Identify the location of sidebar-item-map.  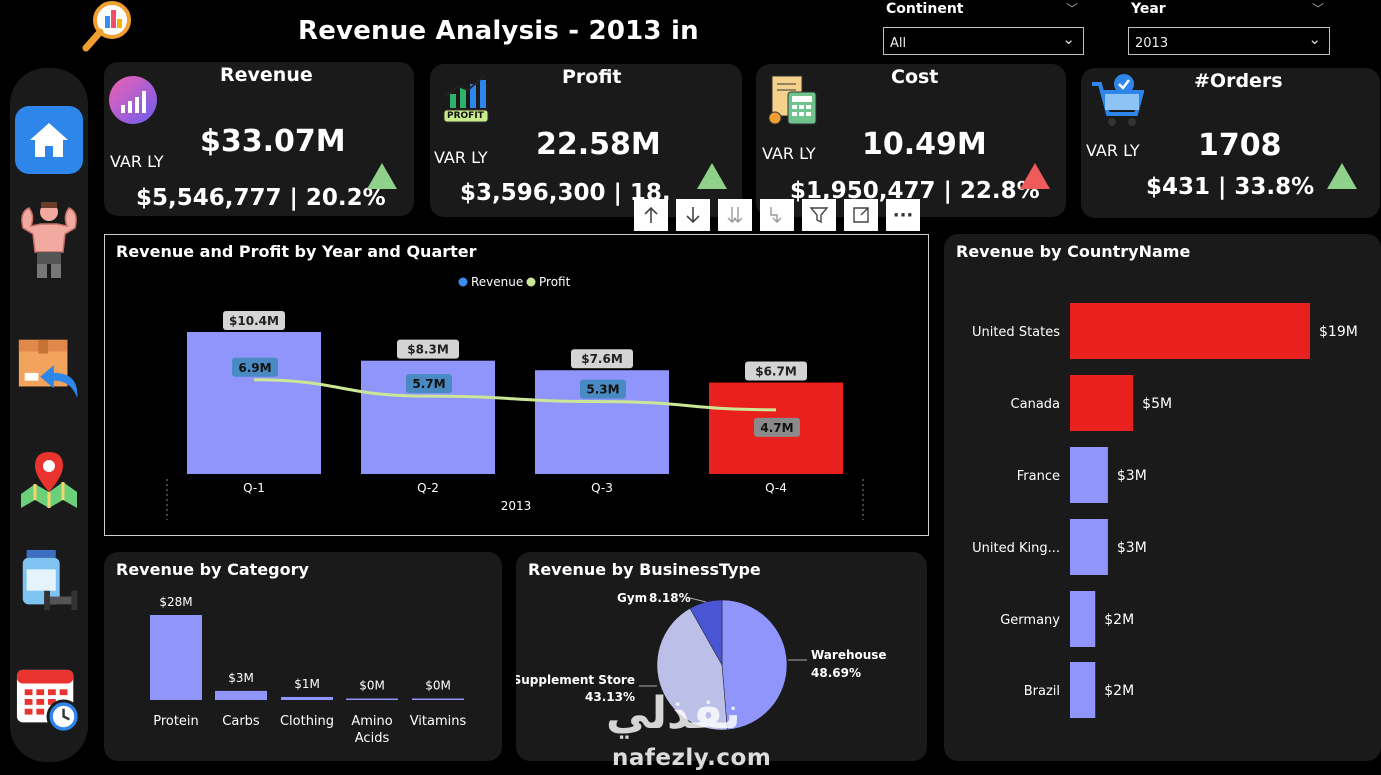
(49, 480).